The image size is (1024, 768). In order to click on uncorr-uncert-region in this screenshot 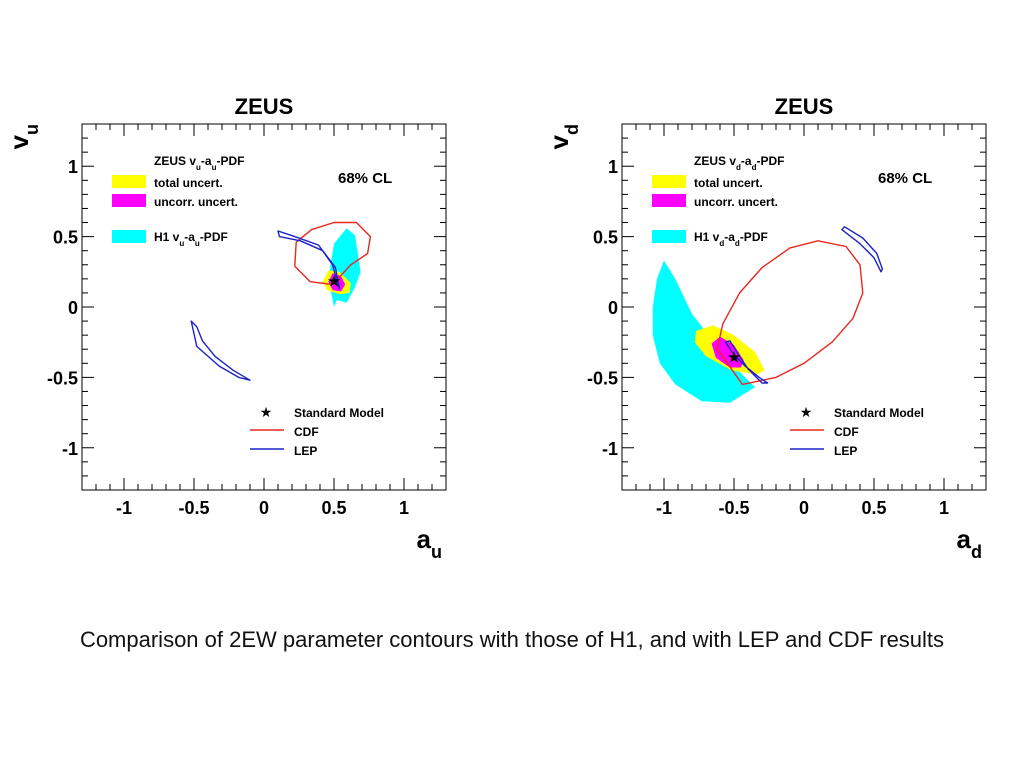, I will do `click(727, 352)`.